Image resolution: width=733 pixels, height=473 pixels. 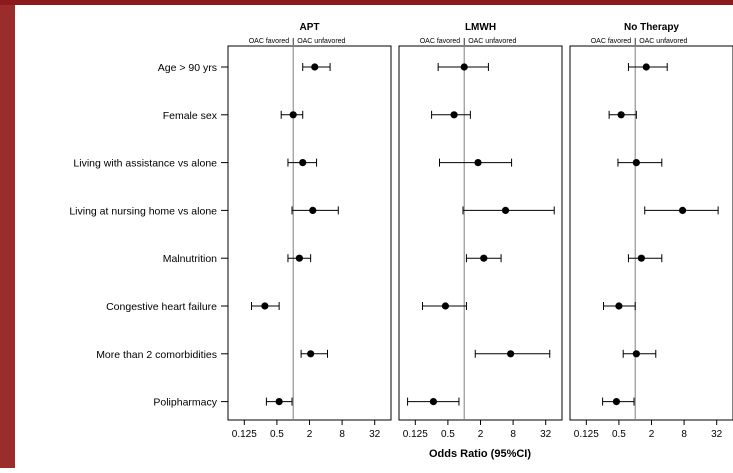 What do you see at coordinates (651, 27) in the screenshot?
I see `panel-title: No Therapy` at bounding box center [651, 27].